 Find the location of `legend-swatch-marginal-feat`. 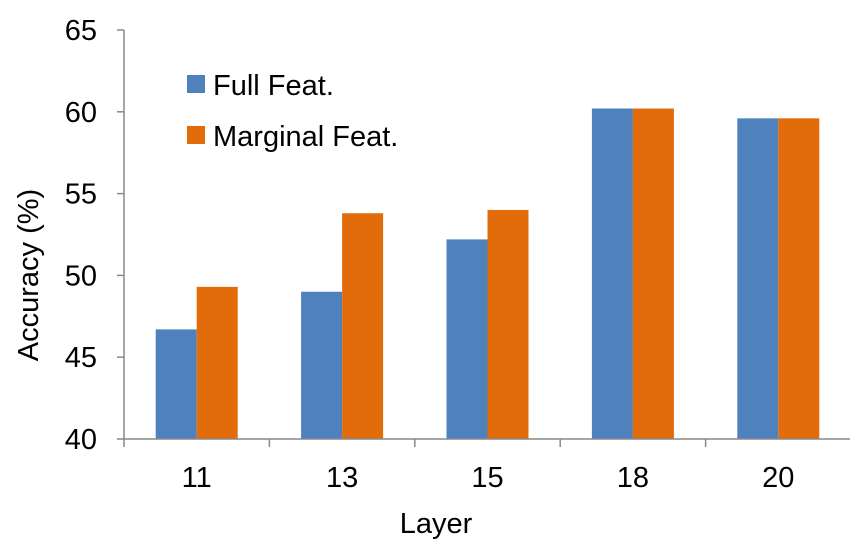

legend-swatch-marginal-feat is located at coordinates (196, 135).